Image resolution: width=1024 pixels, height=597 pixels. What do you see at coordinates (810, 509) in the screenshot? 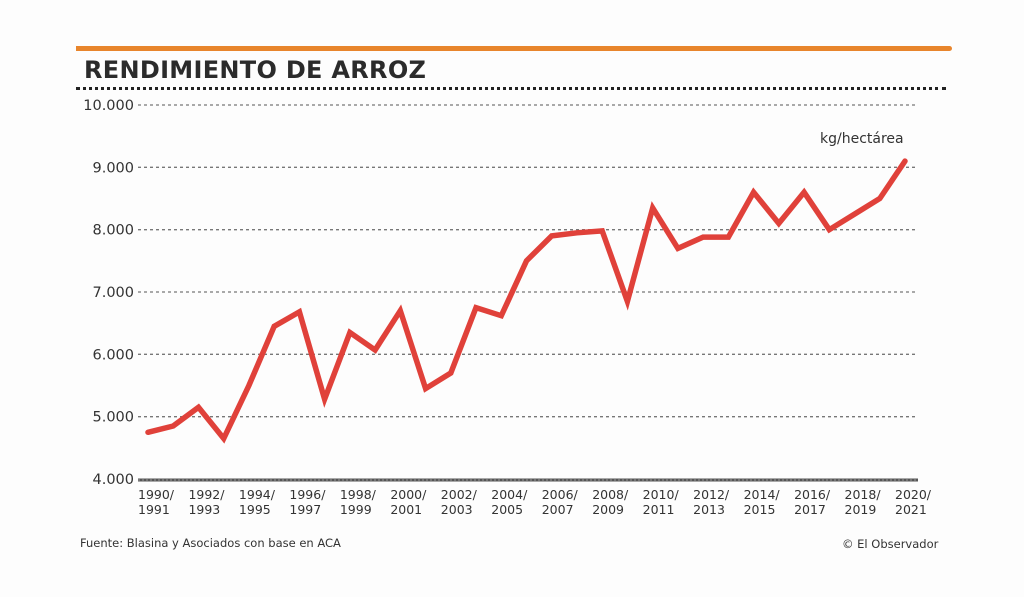
I see `x-tick-line2: 2017` at bounding box center [810, 509].